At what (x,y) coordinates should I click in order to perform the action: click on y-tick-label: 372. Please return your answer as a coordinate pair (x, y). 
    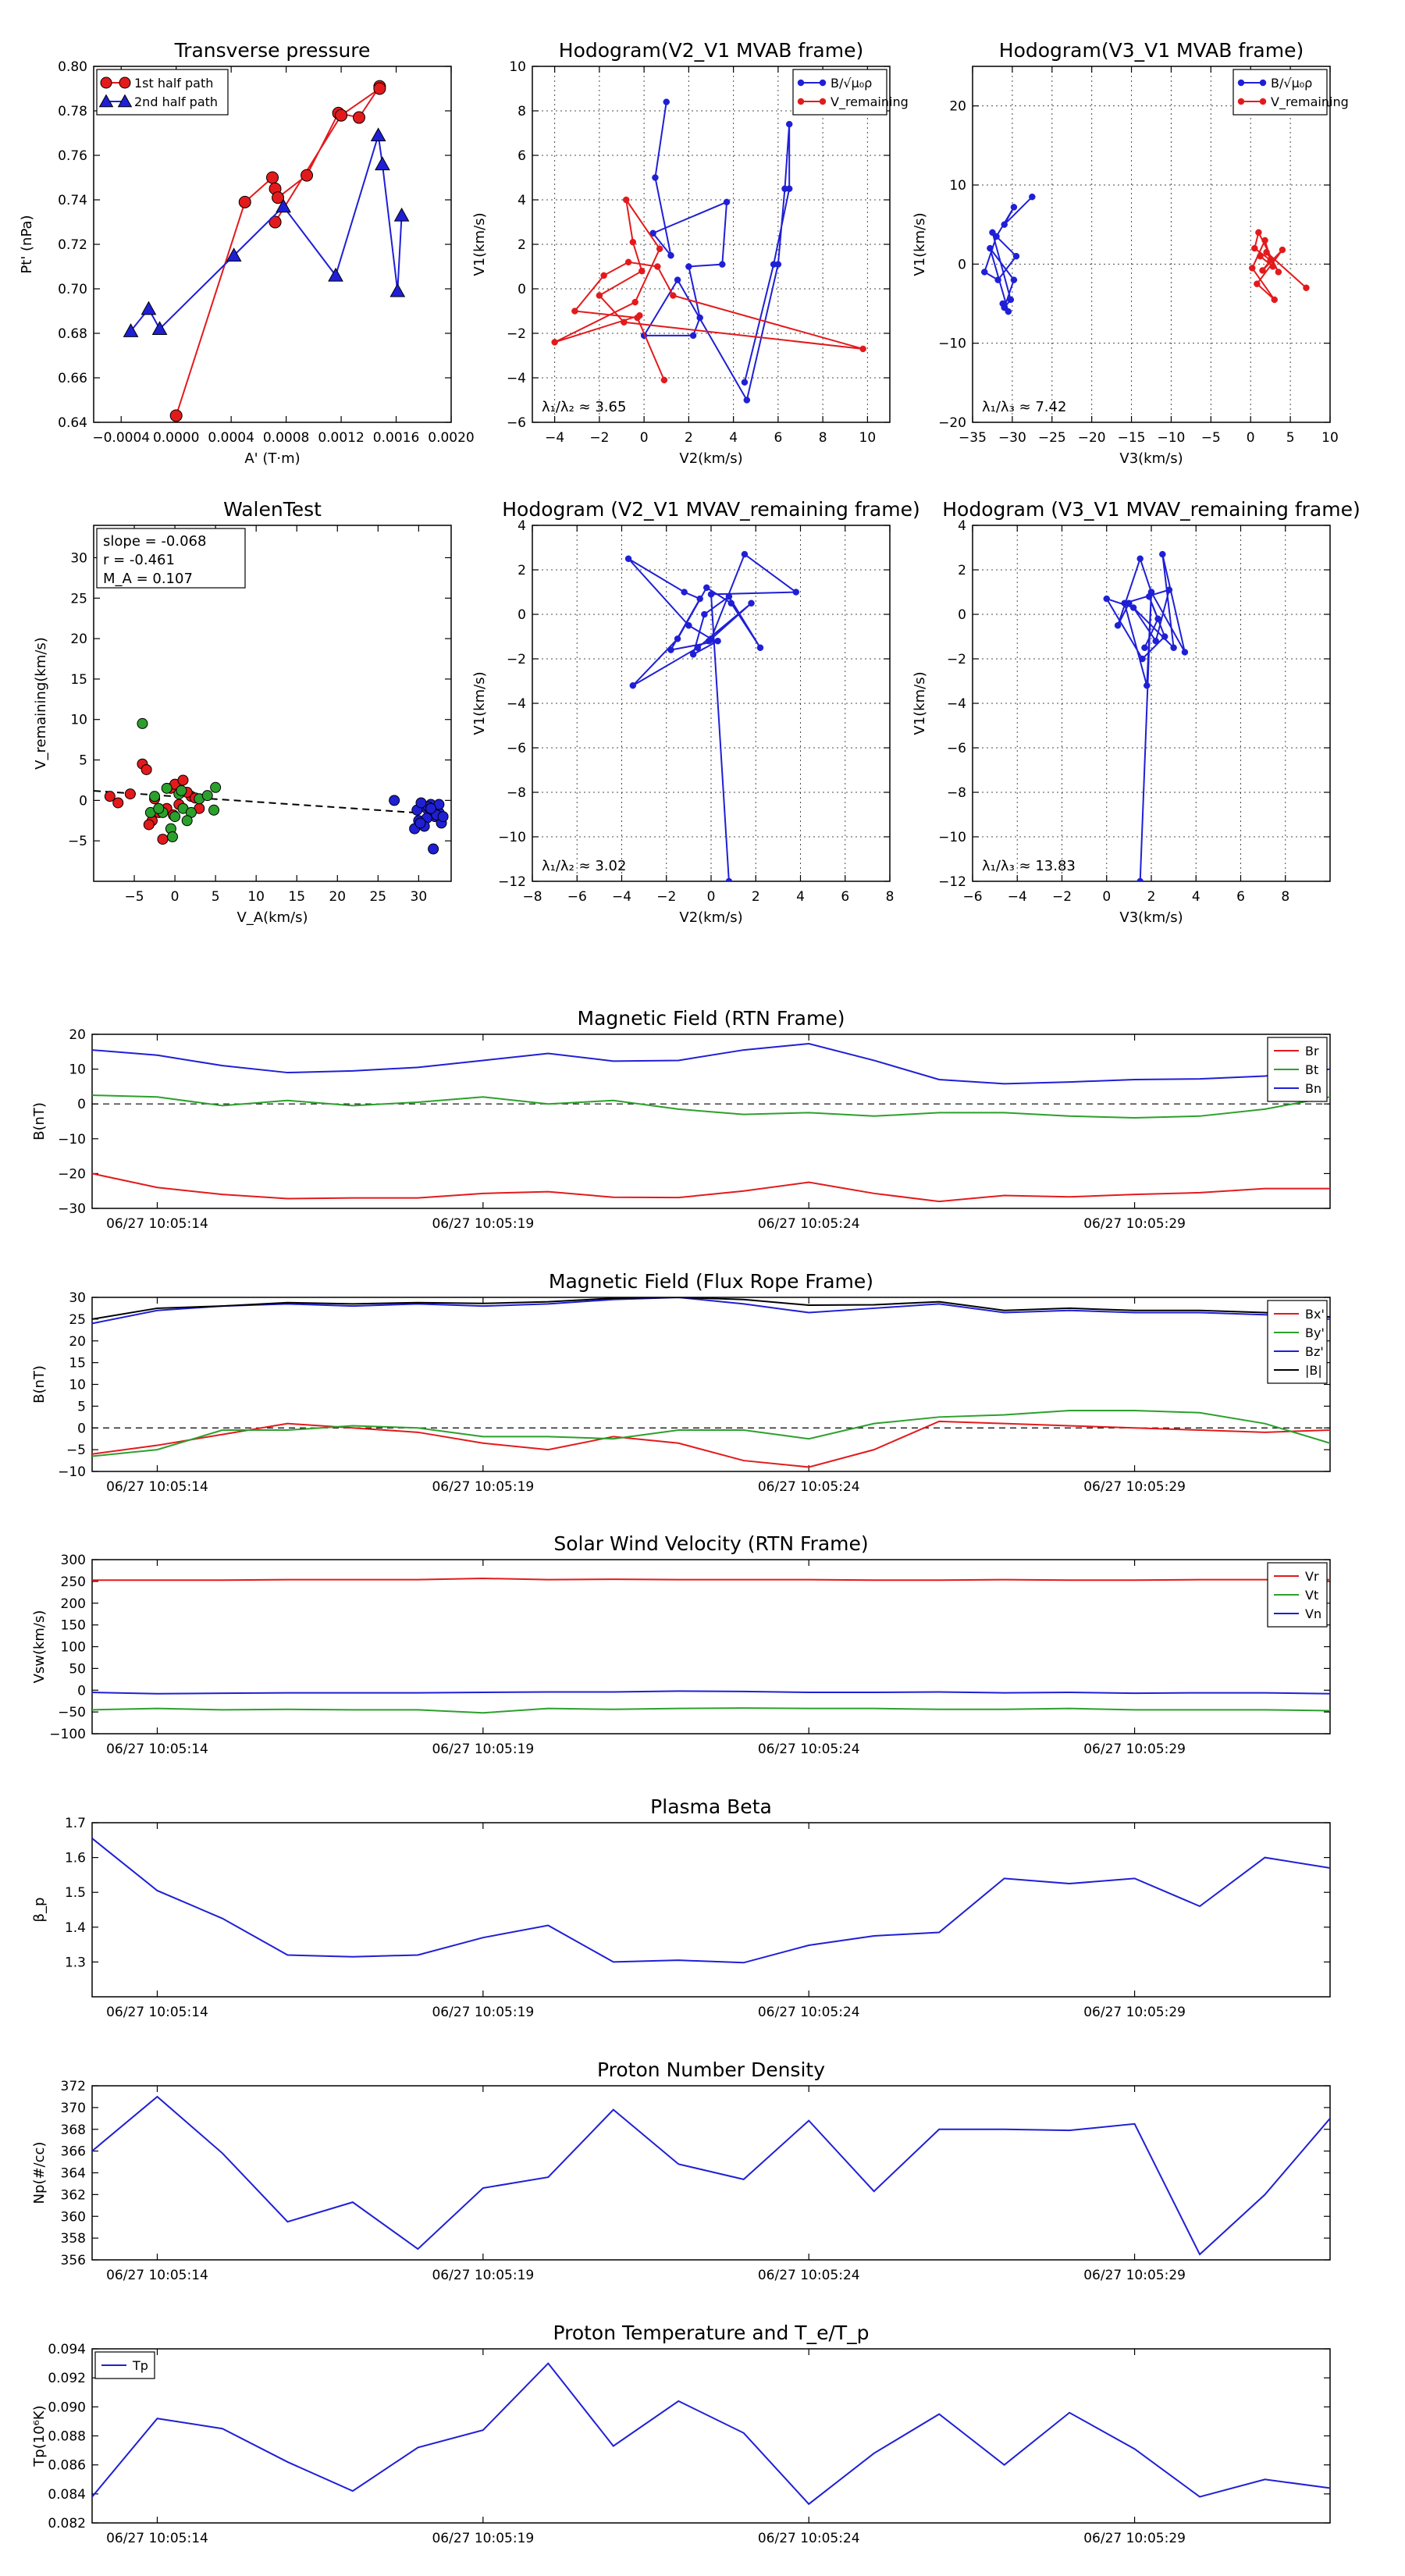
    Looking at the image, I should click on (73, 2086).